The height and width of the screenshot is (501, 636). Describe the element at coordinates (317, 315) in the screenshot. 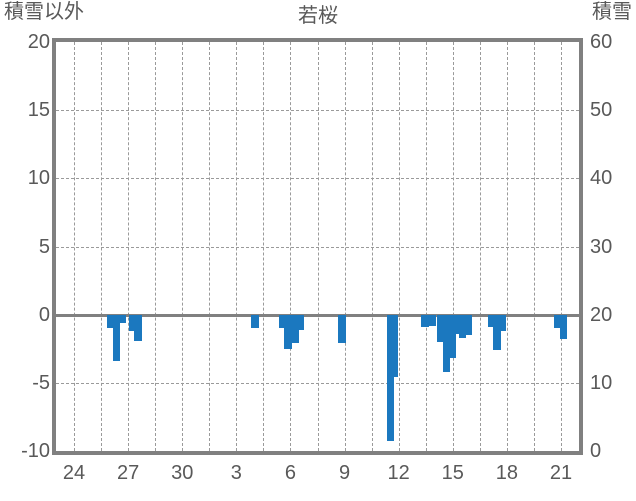

I see `zero-line` at that location.